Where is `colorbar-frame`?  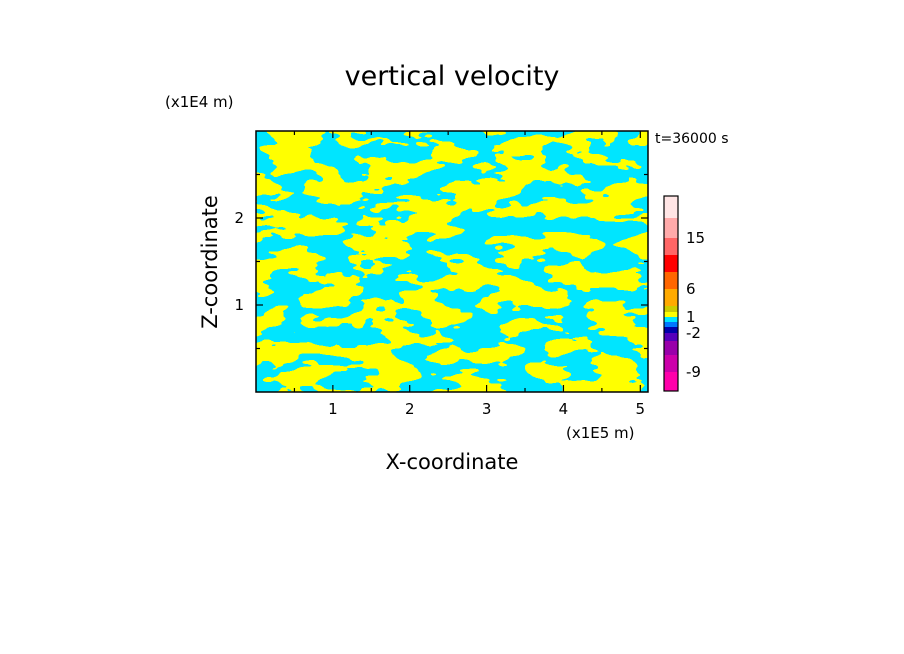 colorbar-frame is located at coordinates (671, 293).